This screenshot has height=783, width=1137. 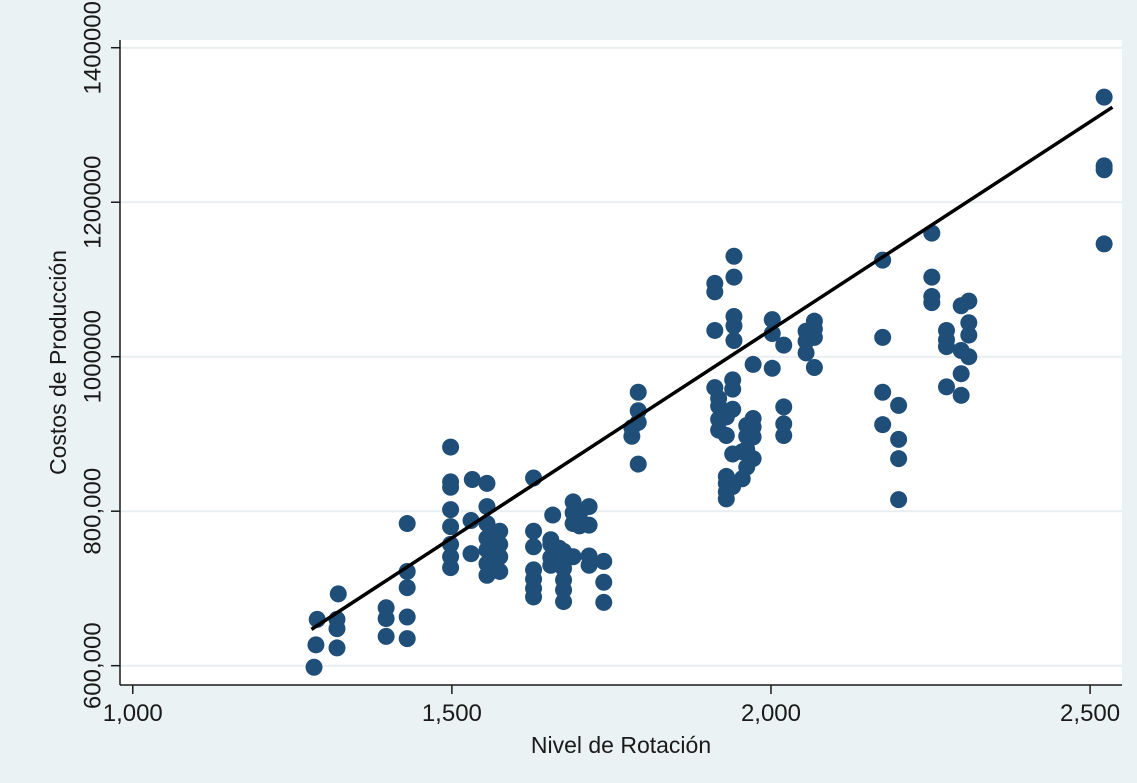 What do you see at coordinates (133, 713) in the screenshot?
I see `x-tick-label: 1,000` at bounding box center [133, 713].